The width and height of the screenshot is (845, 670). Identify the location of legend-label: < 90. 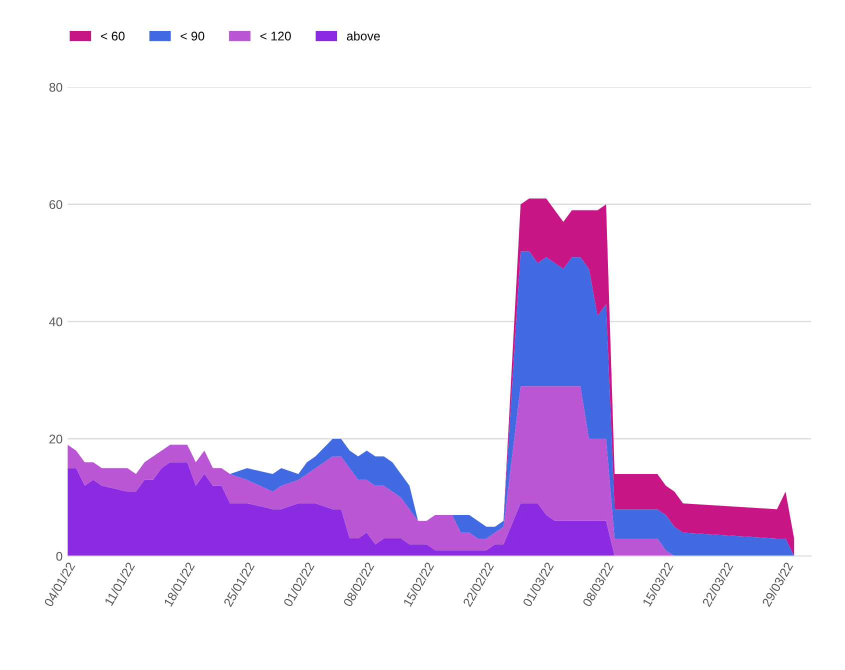
(192, 36).